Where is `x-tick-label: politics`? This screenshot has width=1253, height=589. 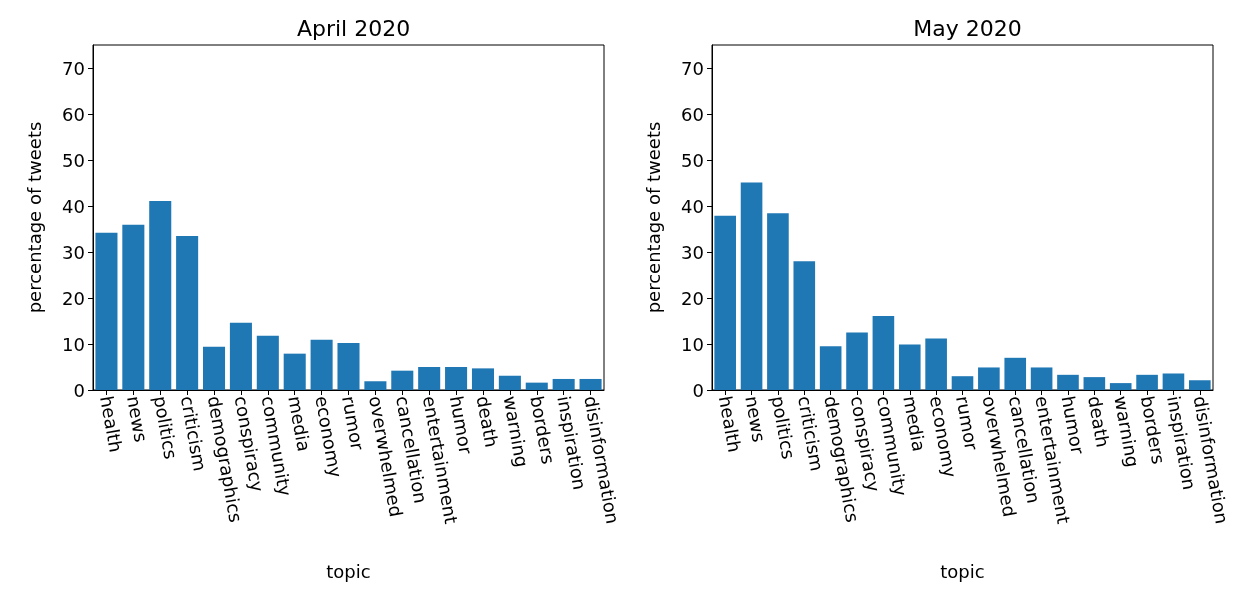 x-tick-label: politics is located at coordinates (165, 427).